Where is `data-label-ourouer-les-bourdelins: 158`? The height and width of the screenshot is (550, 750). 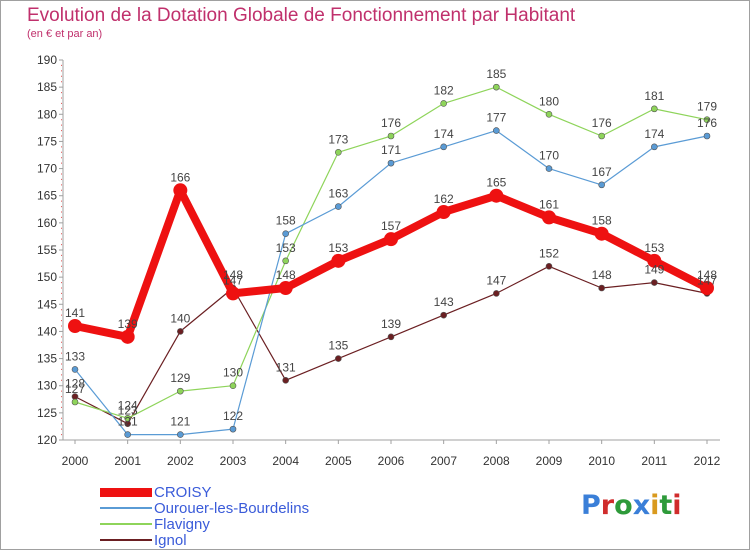 data-label-ourouer-les-bourdelins: 158 is located at coordinates (286, 221).